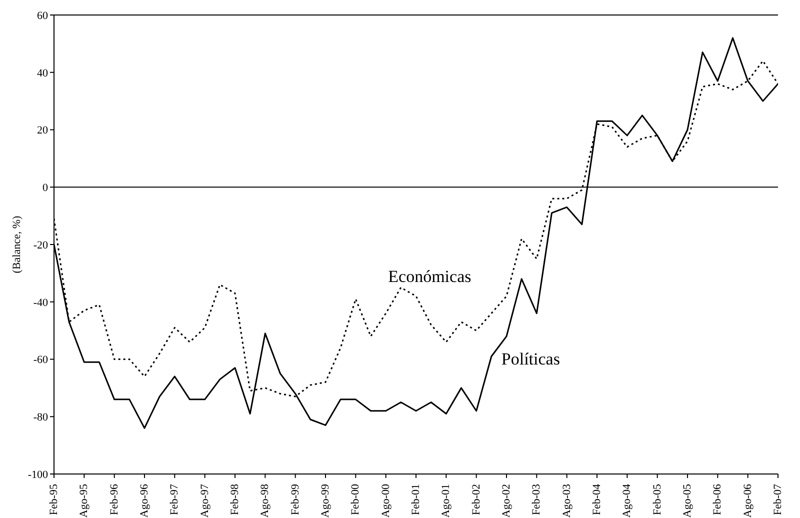 This screenshot has width=800, height=518. What do you see at coordinates (54, 500) in the screenshot?
I see `x-tick-label: Feb-95` at bounding box center [54, 500].